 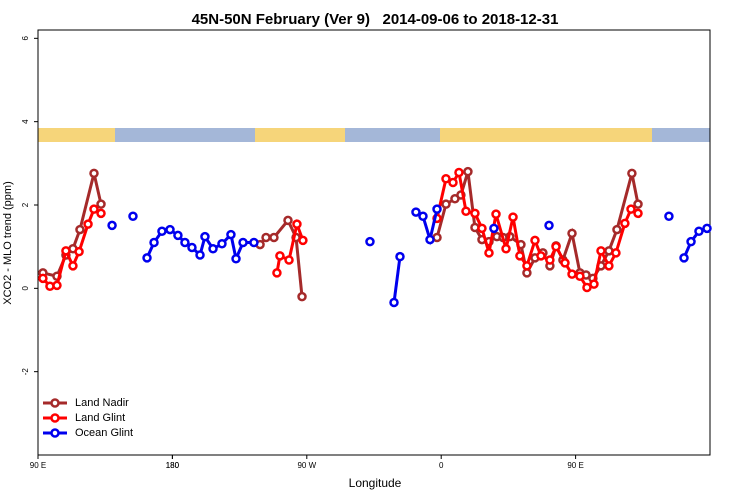 What do you see at coordinates (25, 204) in the screenshot?
I see `y-tick-label: 2` at bounding box center [25, 204].